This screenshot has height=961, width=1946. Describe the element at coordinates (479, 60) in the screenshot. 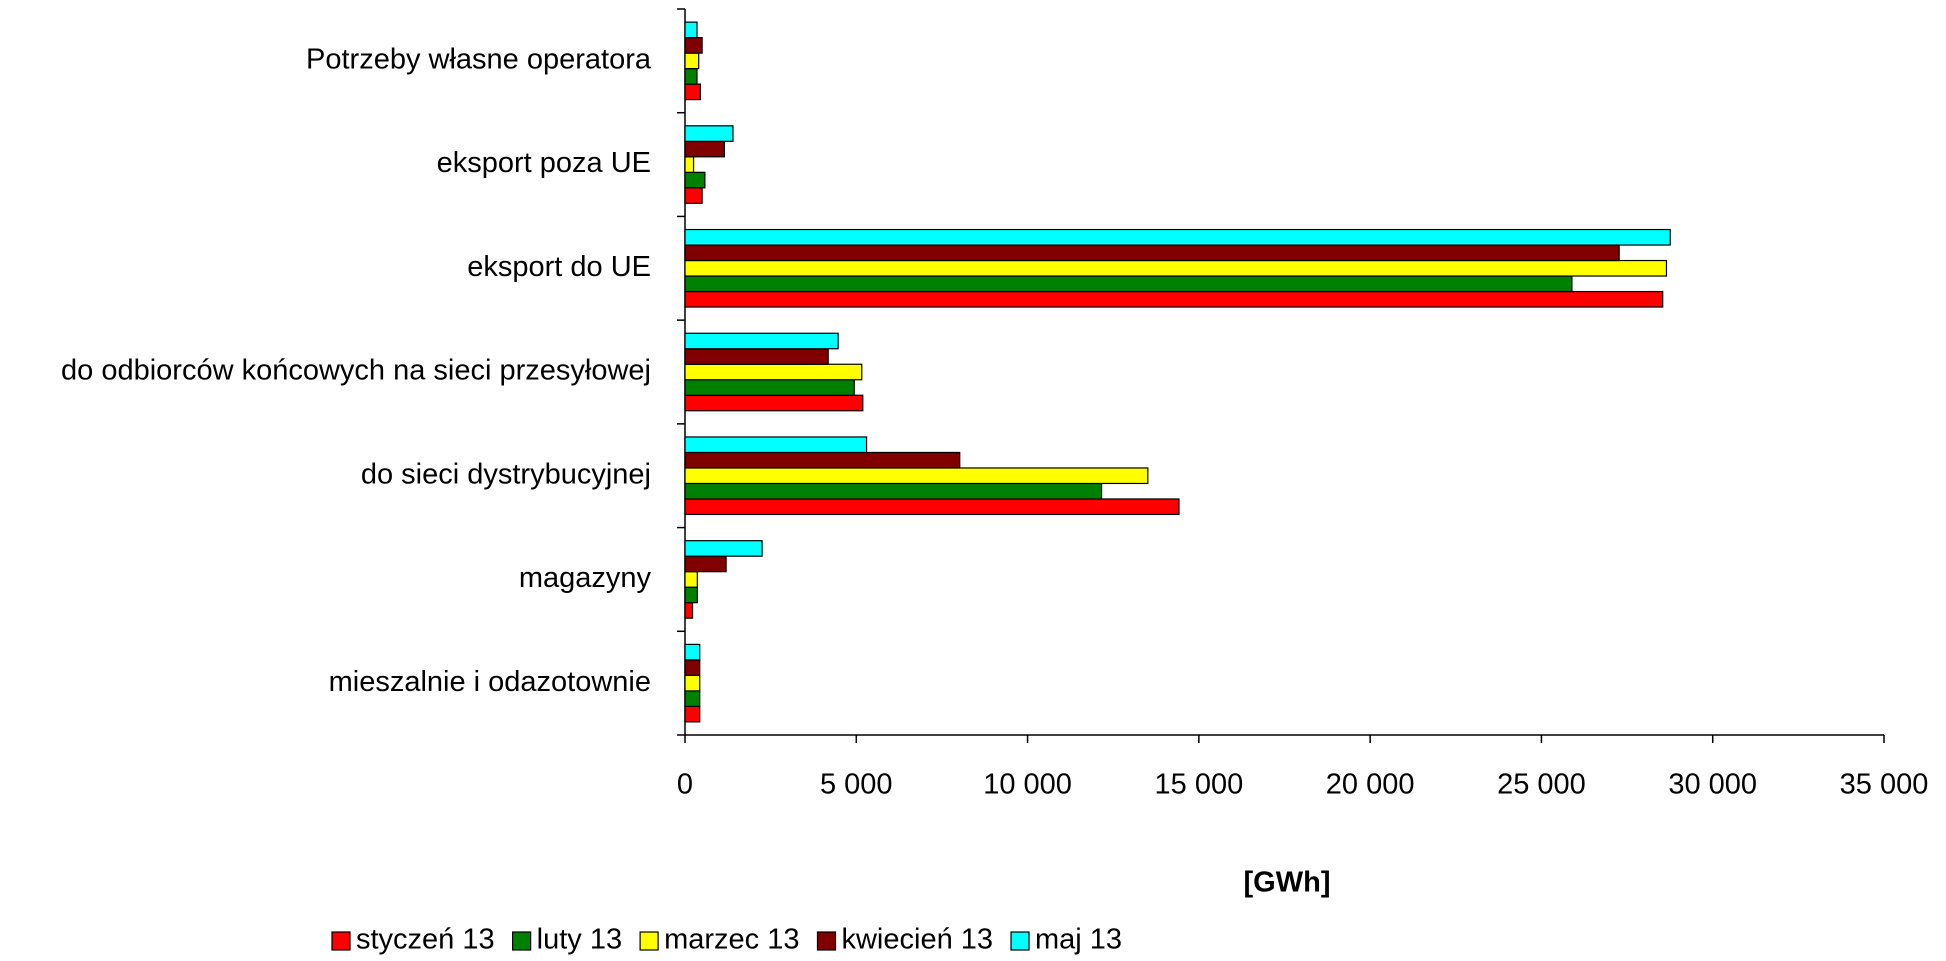

I see `y-tick-label: Potrzeby własne operatora` at that location.